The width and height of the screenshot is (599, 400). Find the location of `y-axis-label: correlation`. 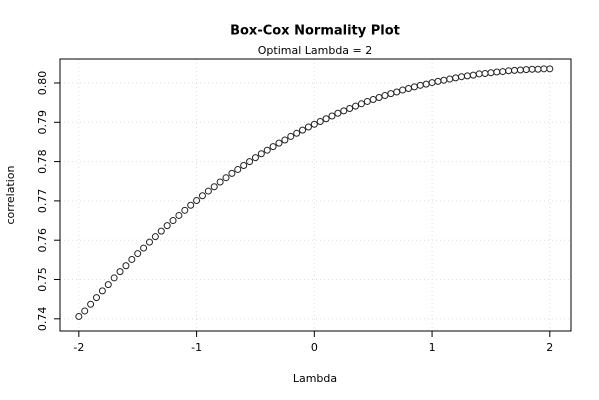

y-axis-label: correlation is located at coordinates (10, 194).